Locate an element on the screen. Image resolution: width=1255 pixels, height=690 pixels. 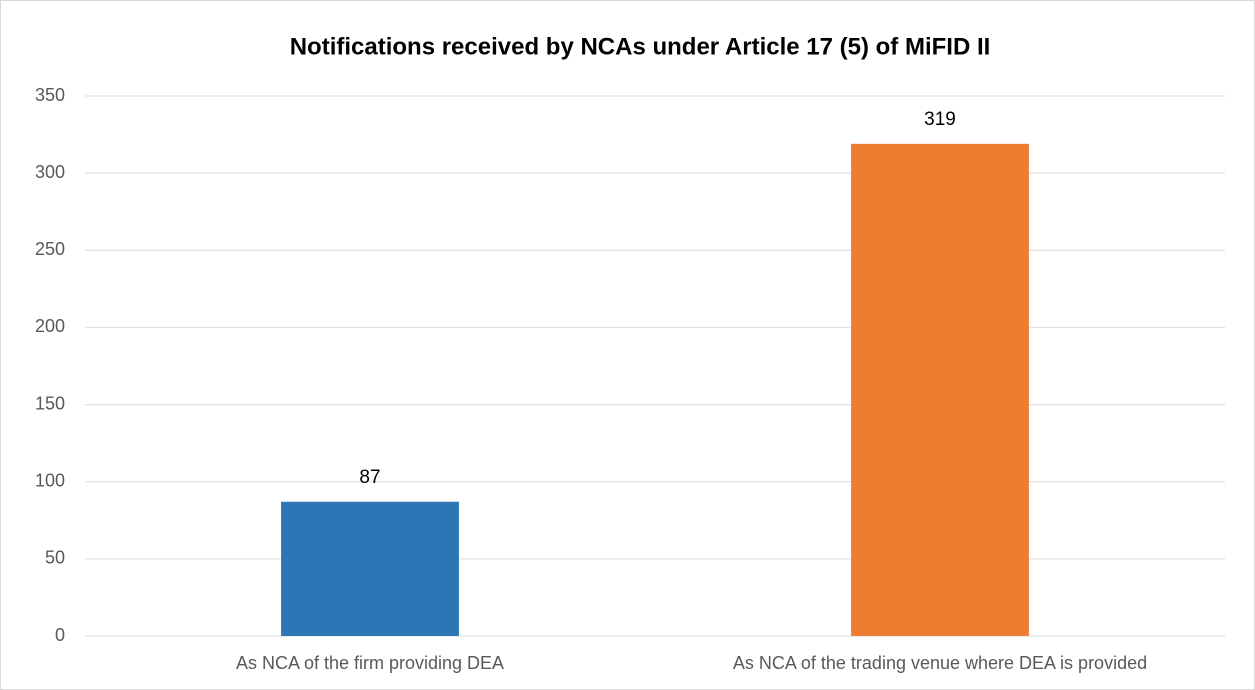
y-tick-label: 350 is located at coordinates (50, 95).